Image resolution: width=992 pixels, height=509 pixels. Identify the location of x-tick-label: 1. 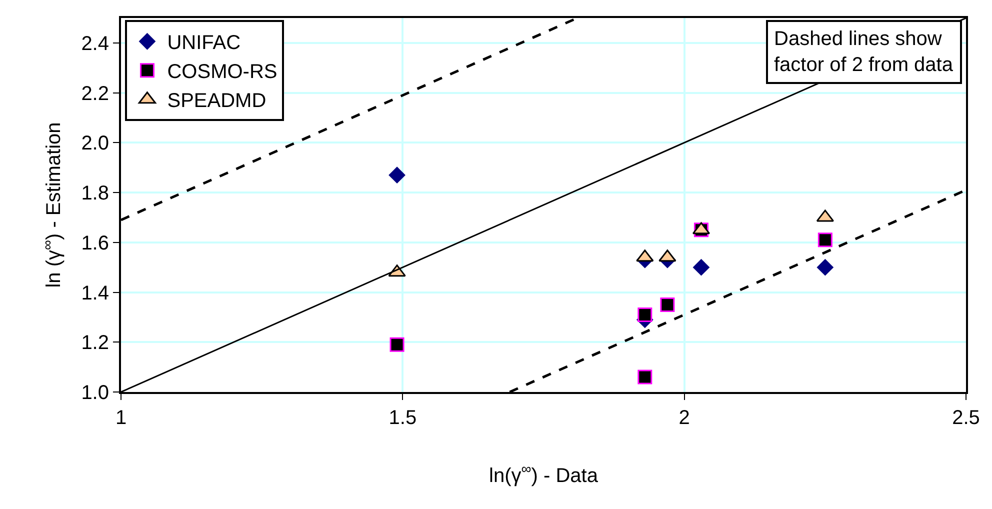
(121, 418).